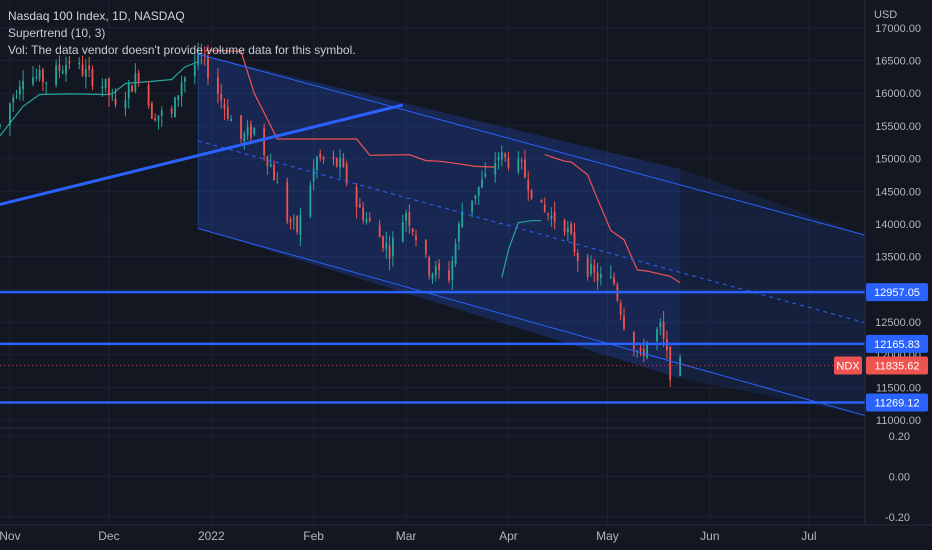  What do you see at coordinates (898, 127) in the screenshot?
I see `price-tick-label: 15500.00` at bounding box center [898, 127].